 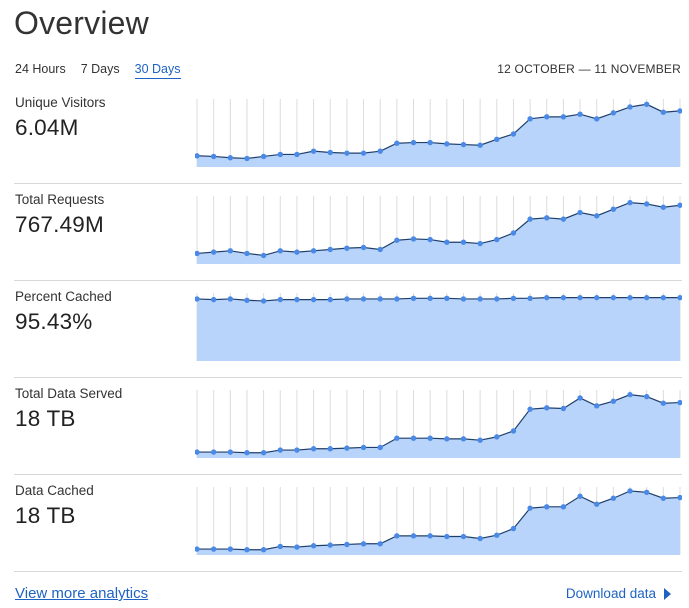 I want to click on tab-7-days: 7 Days, so click(x=100, y=69).